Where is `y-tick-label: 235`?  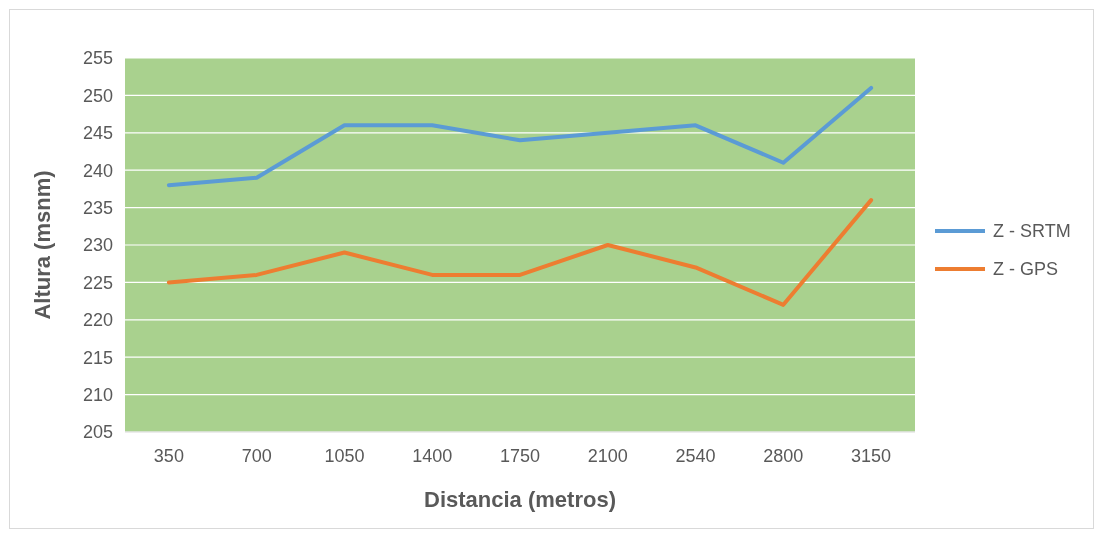
y-tick-label: 235 is located at coordinates (97, 207).